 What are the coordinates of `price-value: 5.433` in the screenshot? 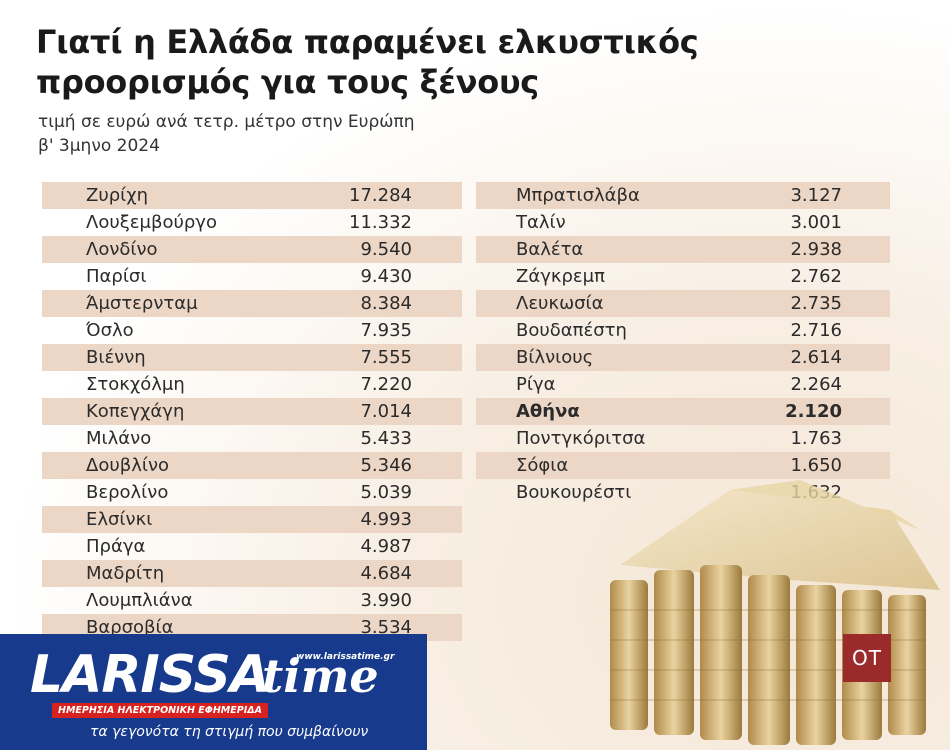 It's located at (386, 438).